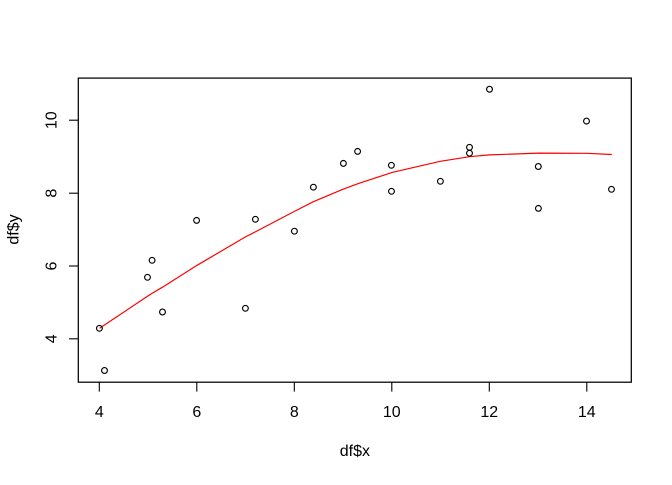  What do you see at coordinates (355, 451) in the screenshot?
I see `svg-text: df$x` at bounding box center [355, 451].